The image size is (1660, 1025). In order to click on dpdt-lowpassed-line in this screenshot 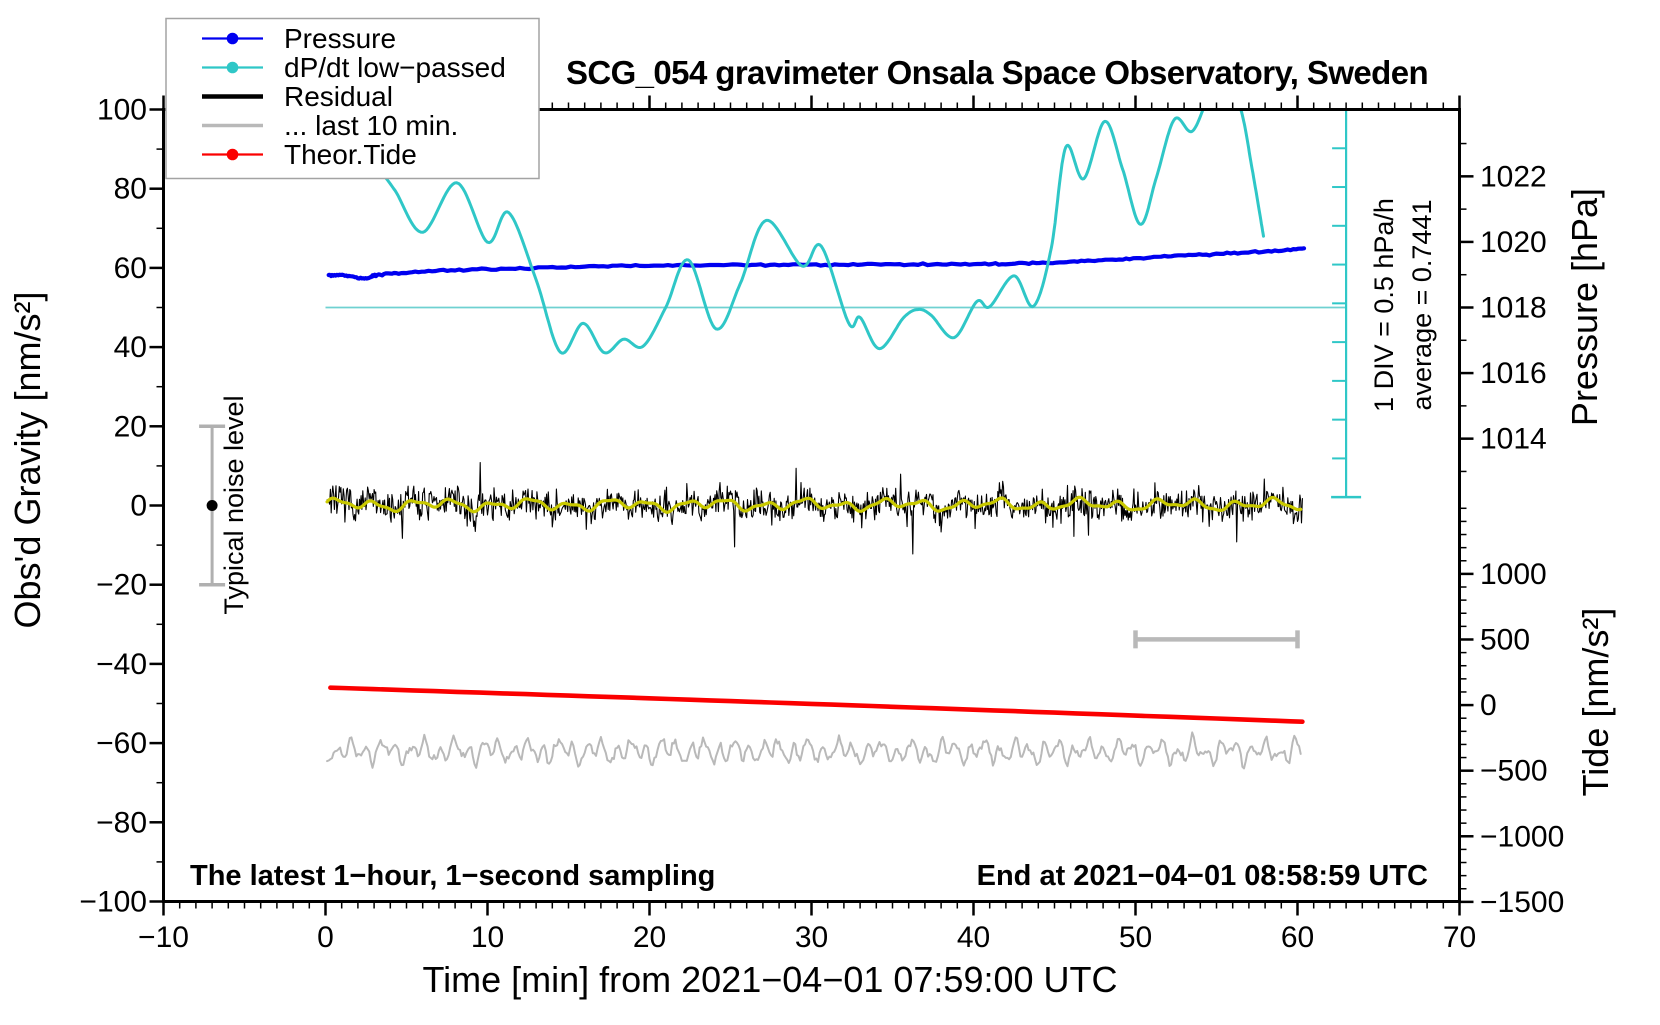, I will do `click(820, 232)`.